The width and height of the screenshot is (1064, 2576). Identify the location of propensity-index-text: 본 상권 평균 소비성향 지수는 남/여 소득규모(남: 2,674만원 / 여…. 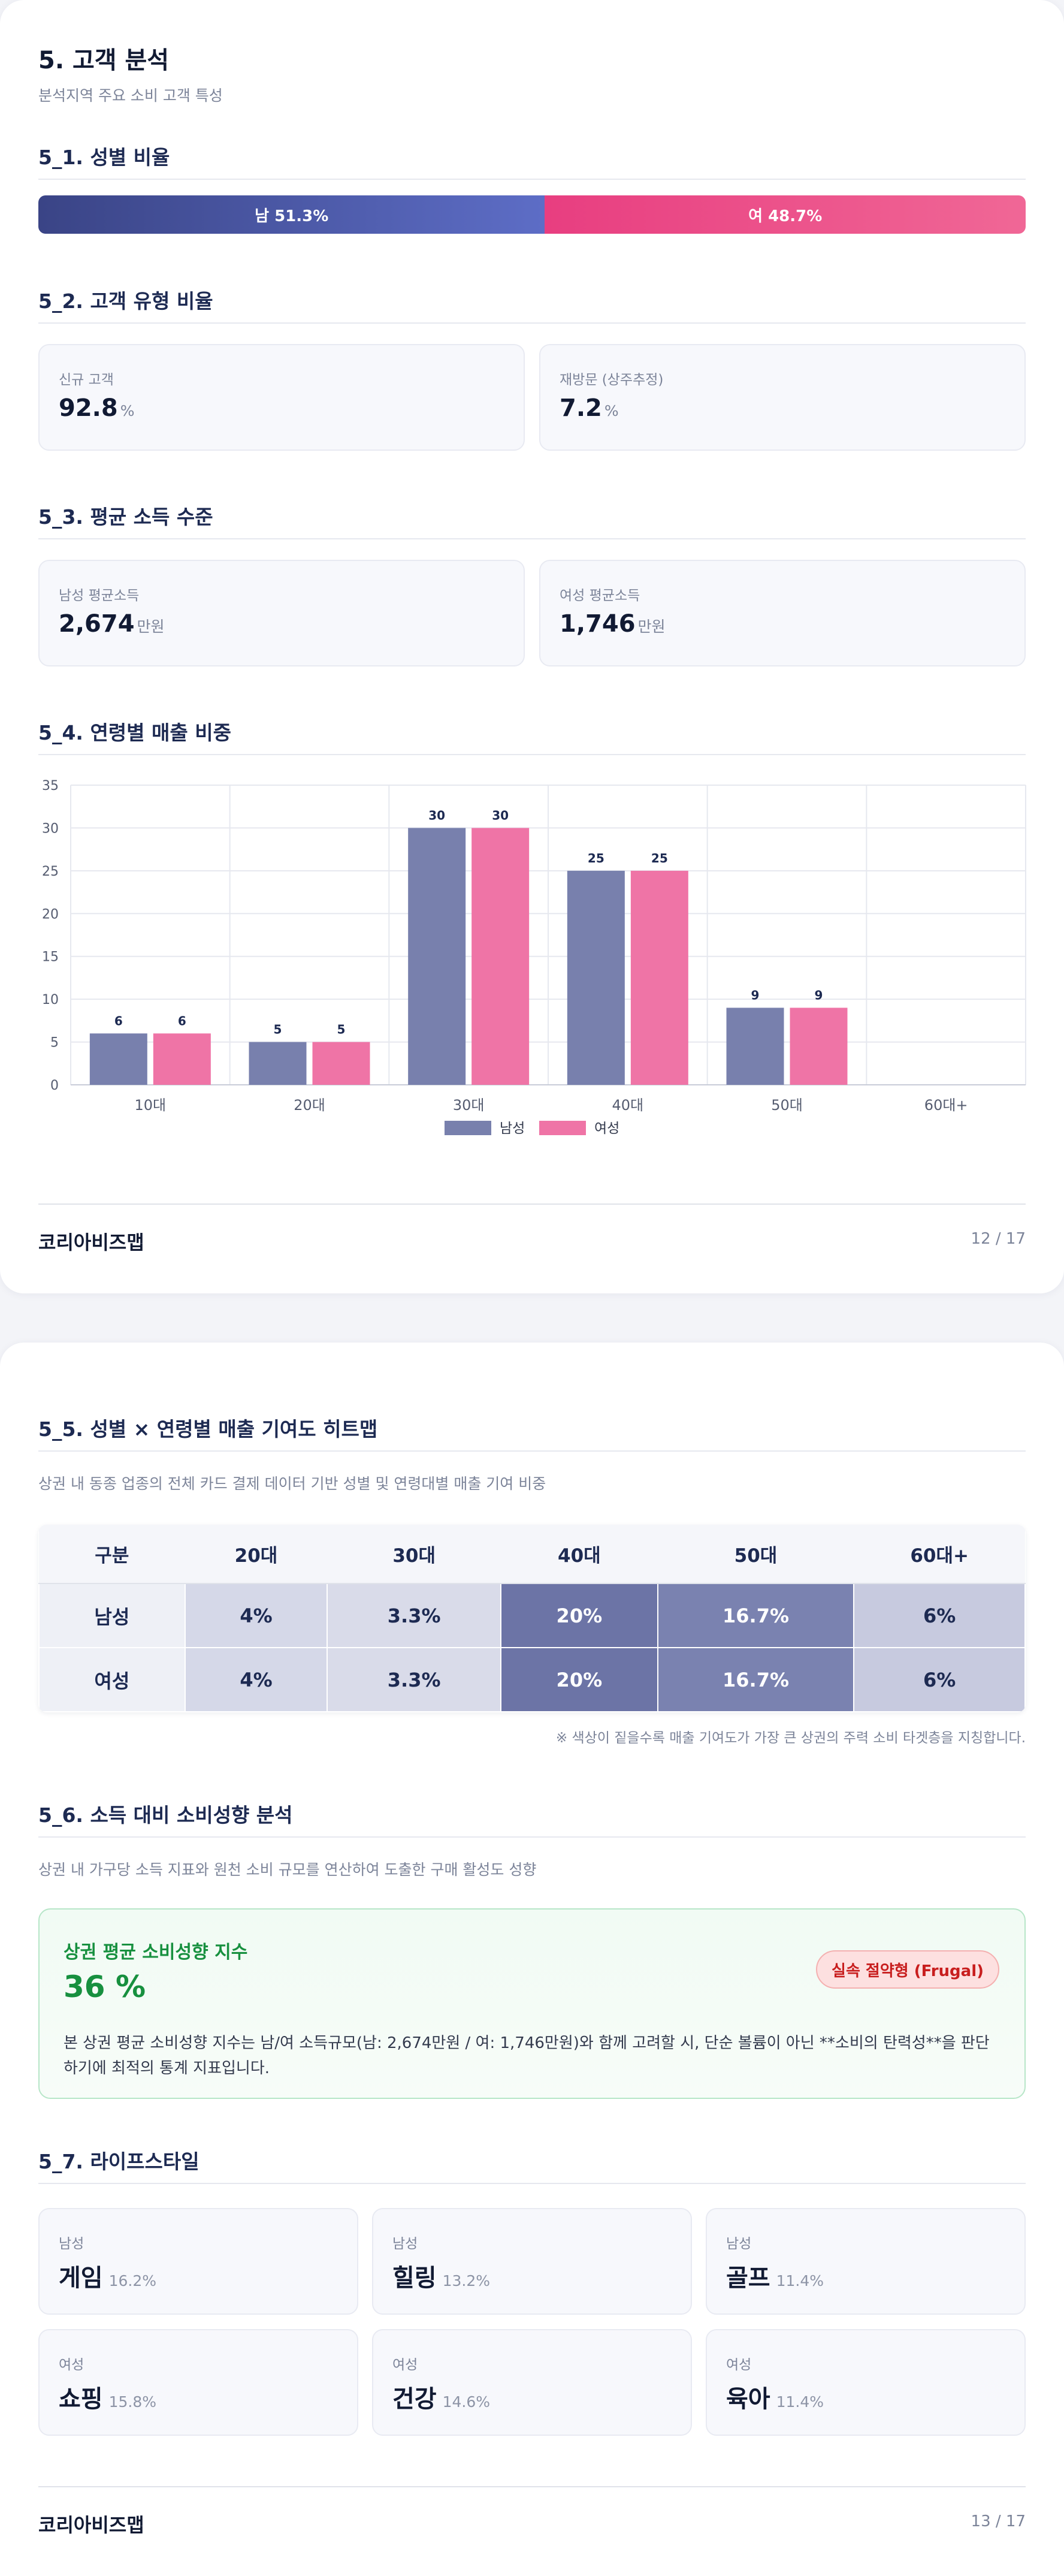
(527, 2055).